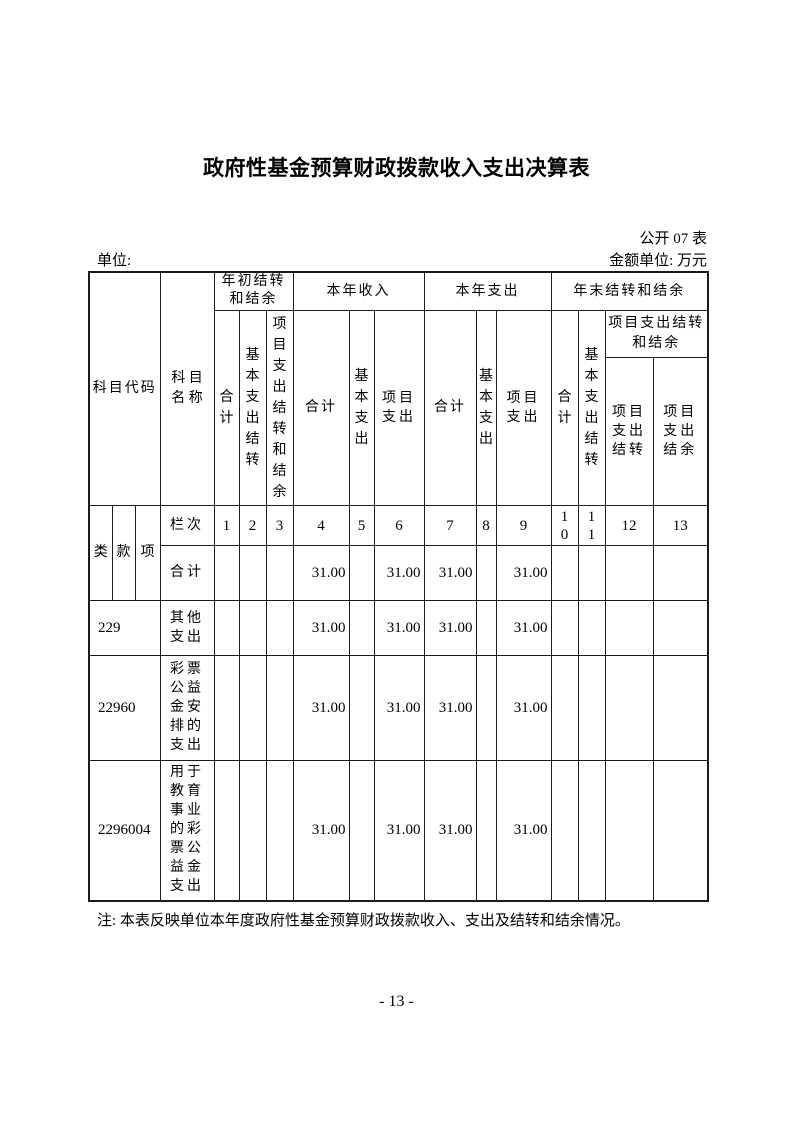  What do you see at coordinates (629, 431) in the screenshot?
I see `col12-project-carryover-header: 项目支出结转` at bounding box center [629, 431].